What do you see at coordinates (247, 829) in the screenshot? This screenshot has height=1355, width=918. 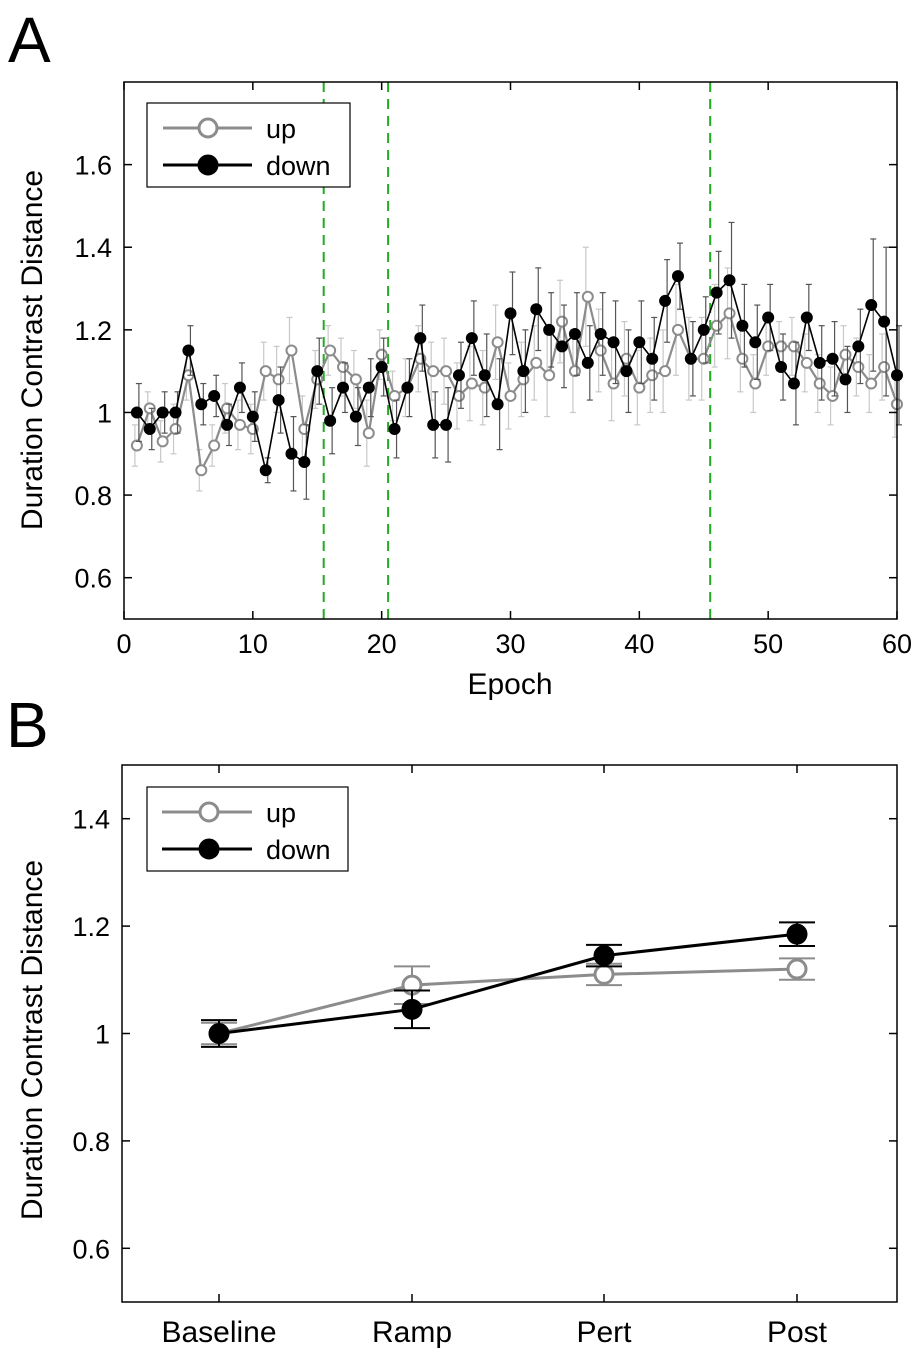 I see `b-legend-box` at bounding box center [247, 829].